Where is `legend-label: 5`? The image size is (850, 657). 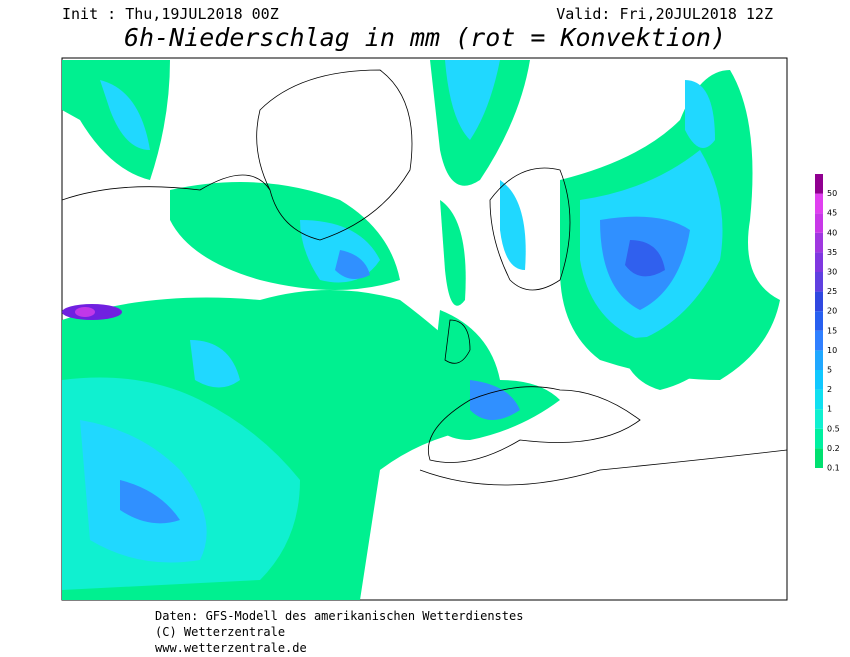 legend-label: 5 is located at coordinates (829, 370).